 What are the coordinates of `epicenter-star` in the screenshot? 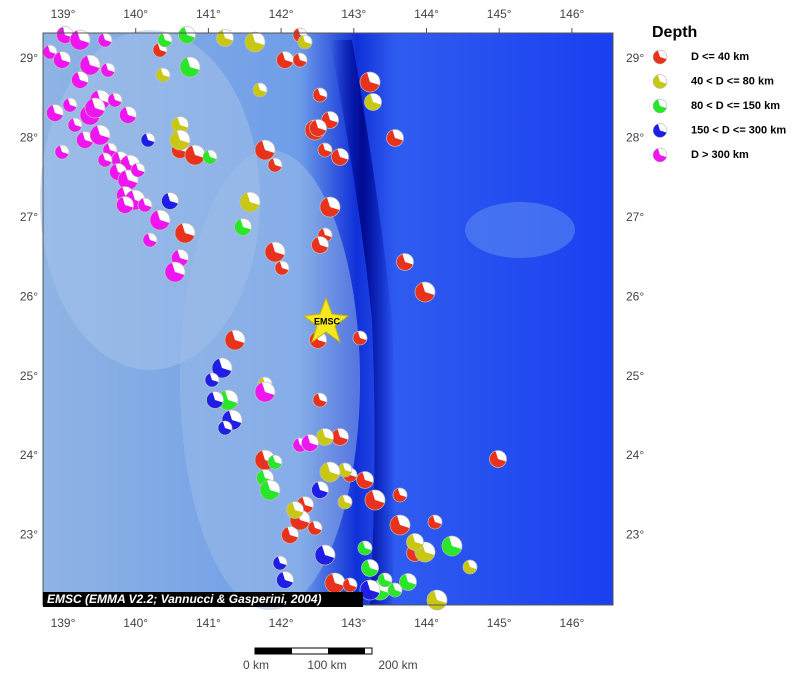 It's located at (326, 320).